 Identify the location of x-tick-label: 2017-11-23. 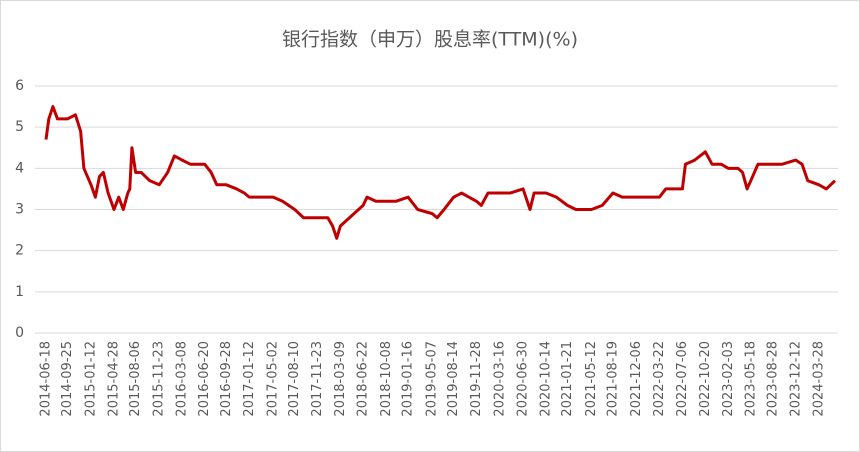
(317, 379).